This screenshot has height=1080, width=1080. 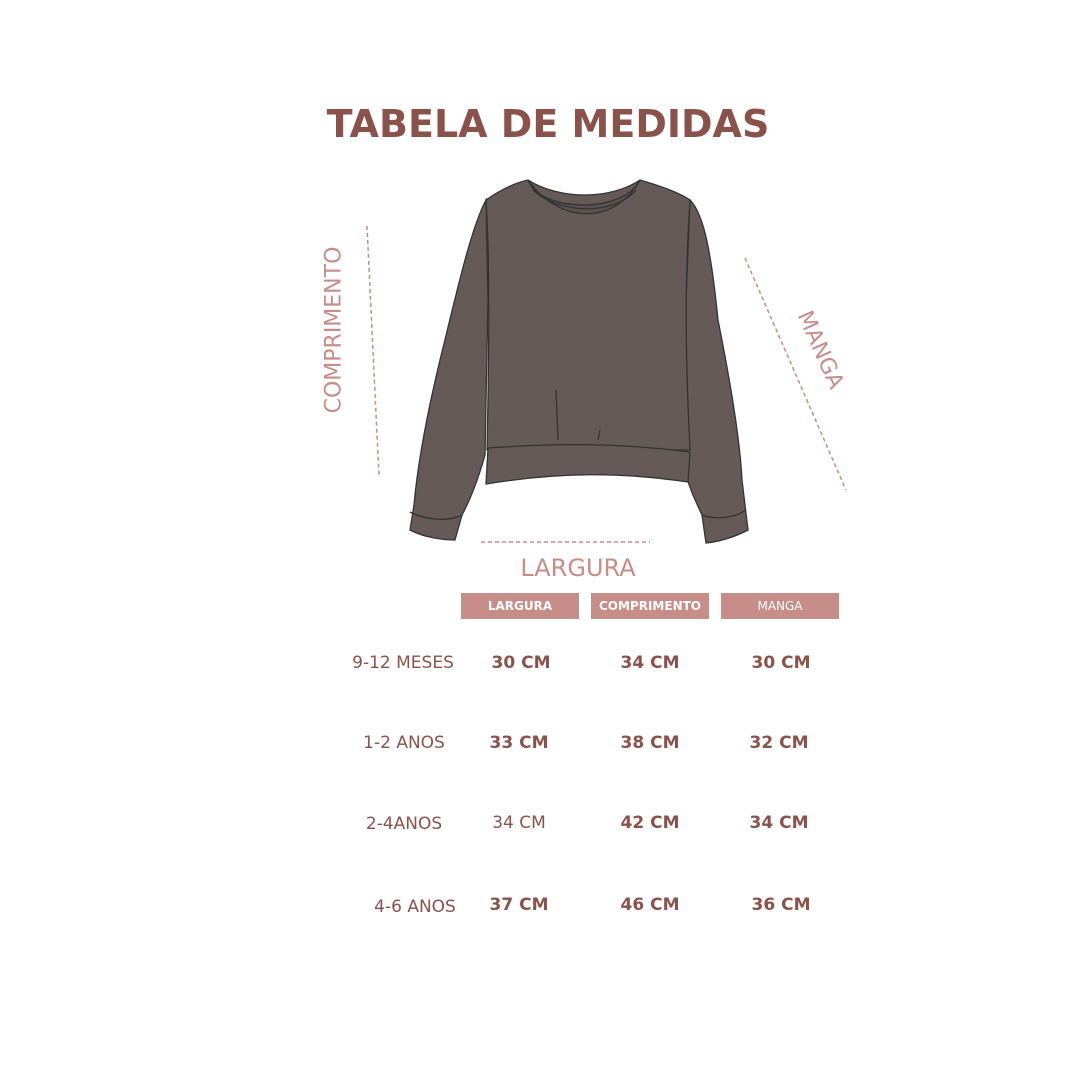 I want to click on sweatshirt-icon, so click(x=579, y=361).